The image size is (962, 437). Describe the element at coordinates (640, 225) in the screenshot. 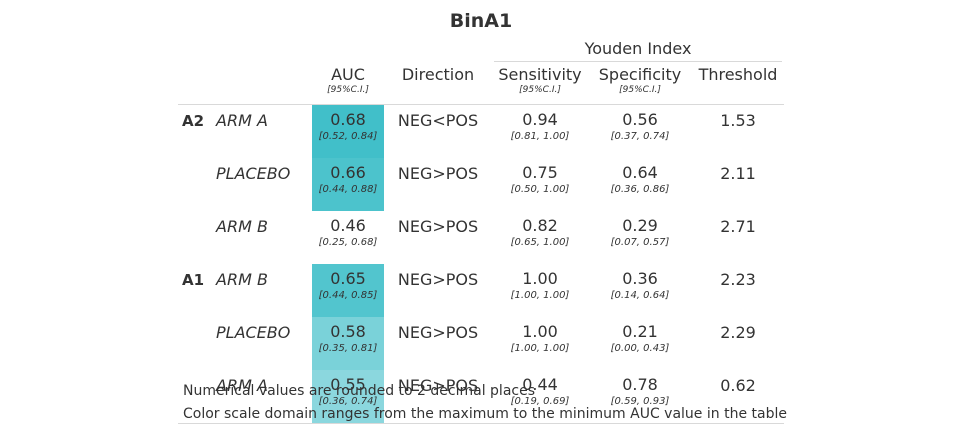

I see `specificity-value: 0.29` at that location.